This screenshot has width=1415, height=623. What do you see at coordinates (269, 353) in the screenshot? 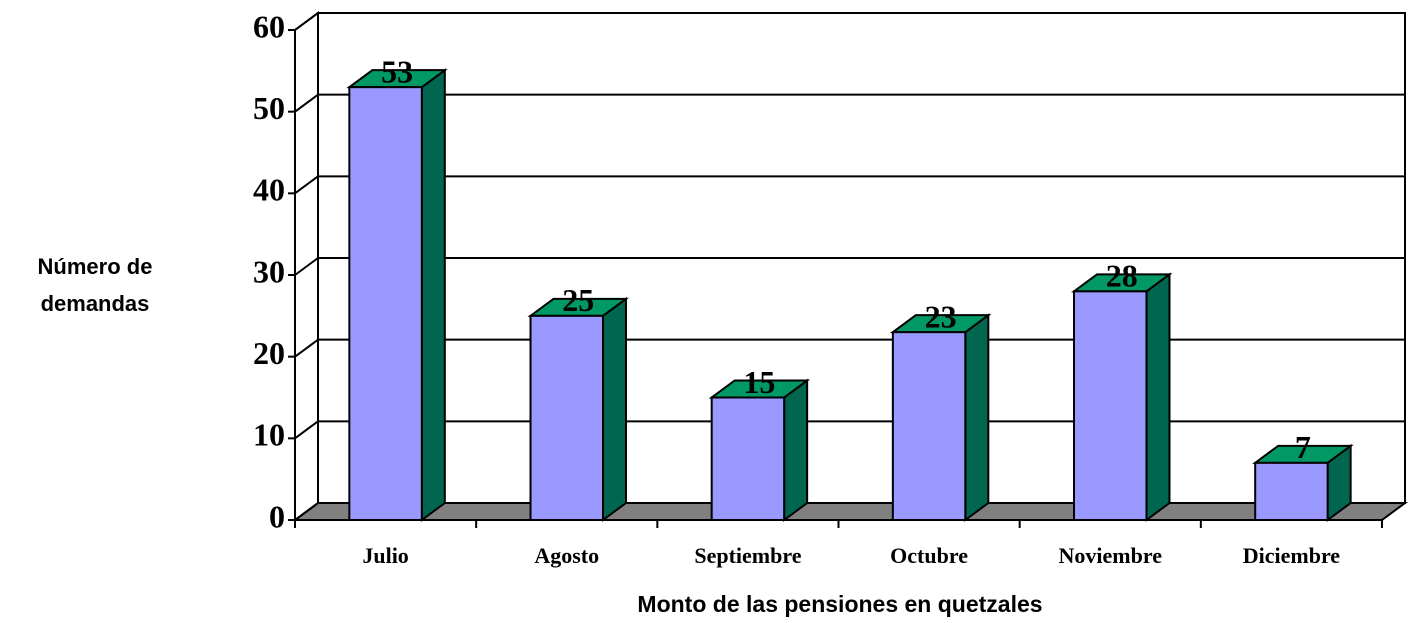
I see `y-tick-label: 20` at bounding box center [269, 353].